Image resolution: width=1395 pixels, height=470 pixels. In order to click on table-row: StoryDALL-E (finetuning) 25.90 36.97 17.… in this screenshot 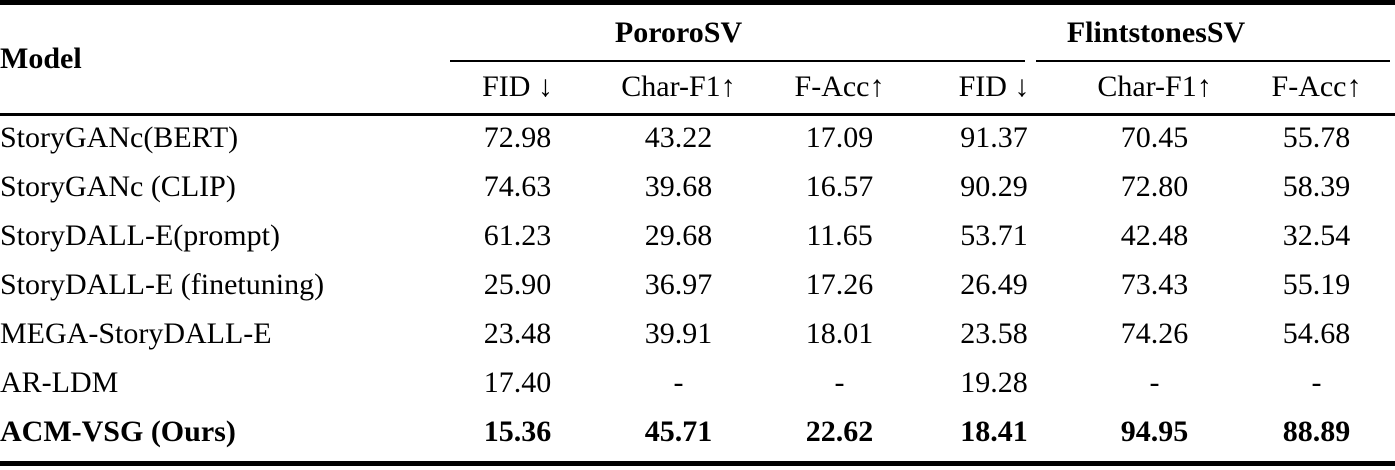, I will do `click(697, 284)`.